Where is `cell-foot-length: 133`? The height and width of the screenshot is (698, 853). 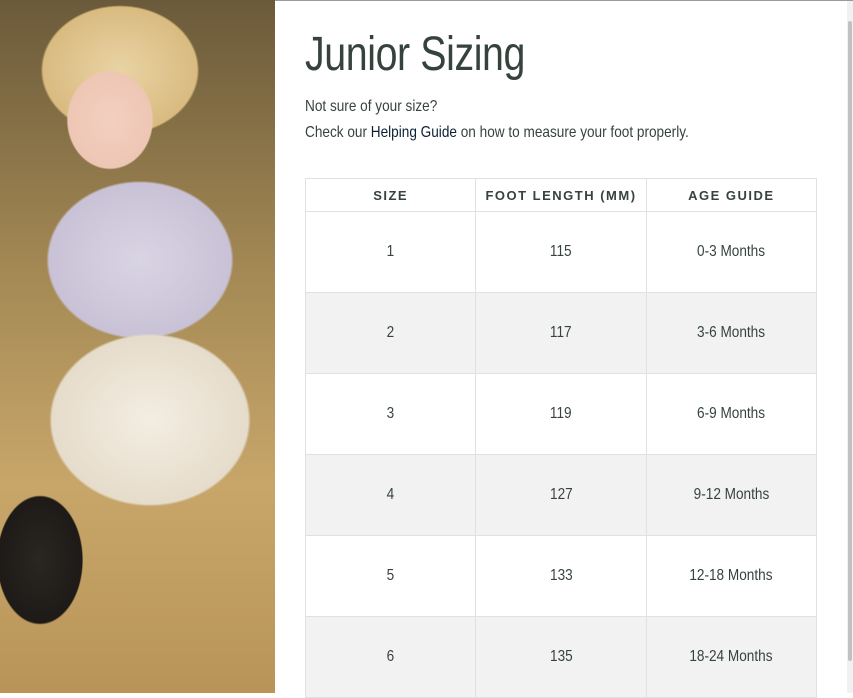 cell-foot-length: 133 is located at coordinates (561, 576).